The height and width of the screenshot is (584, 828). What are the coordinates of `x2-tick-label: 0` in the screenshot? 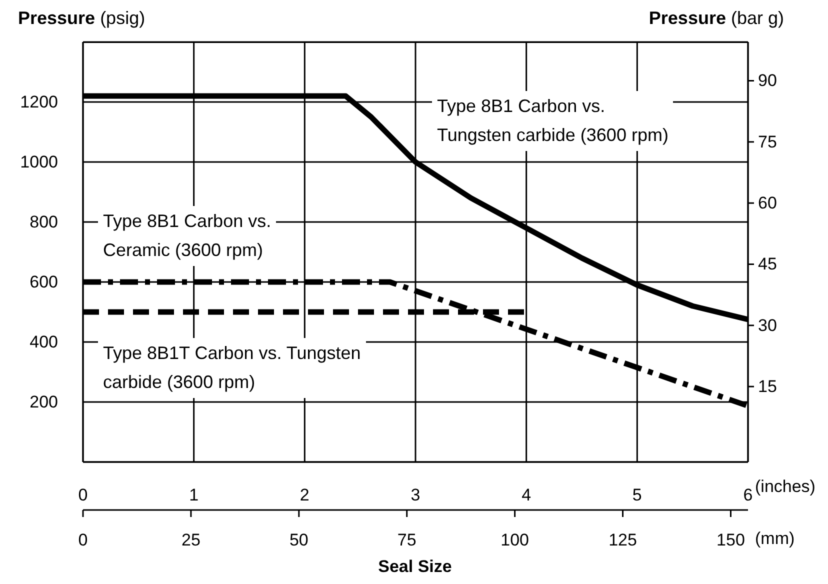 It's located at (83, 540).